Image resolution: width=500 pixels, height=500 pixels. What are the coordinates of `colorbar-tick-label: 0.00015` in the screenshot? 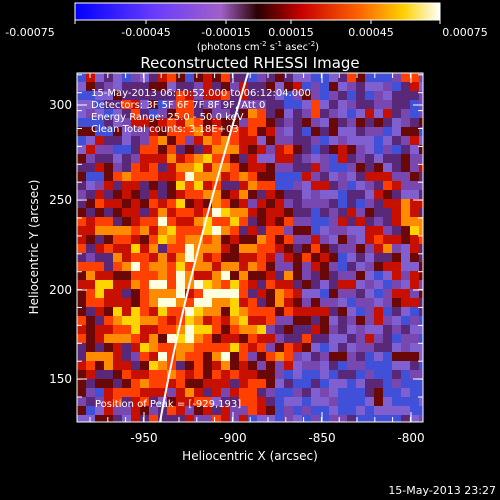 It's located at (291, 32).